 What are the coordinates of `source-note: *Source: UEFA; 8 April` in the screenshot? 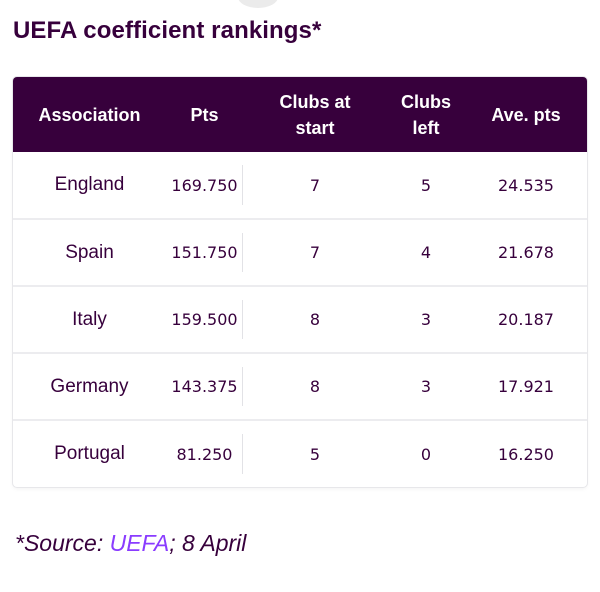 It's located at (130, 543).